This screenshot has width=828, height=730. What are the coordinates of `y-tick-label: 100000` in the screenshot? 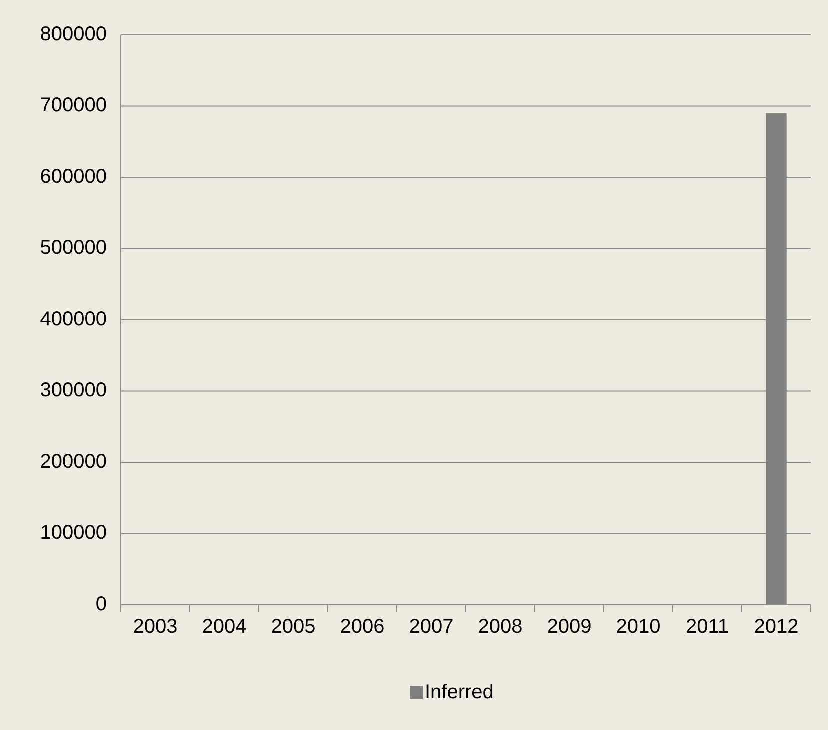 It's located at (73, 533).